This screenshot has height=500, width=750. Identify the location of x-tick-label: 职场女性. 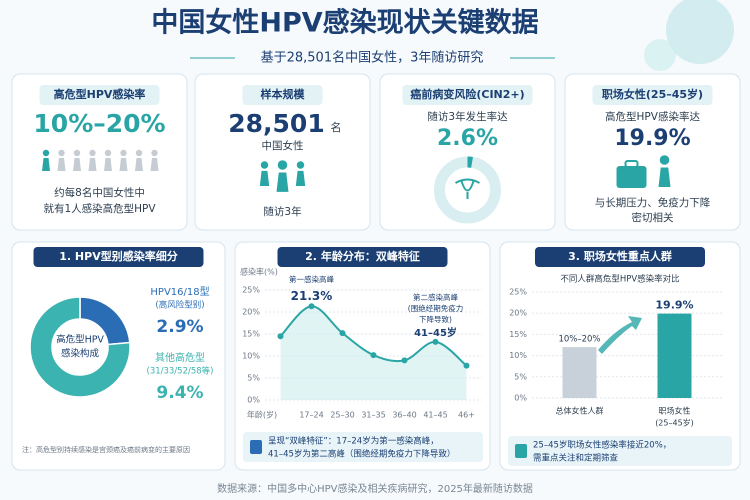
(675, 411).